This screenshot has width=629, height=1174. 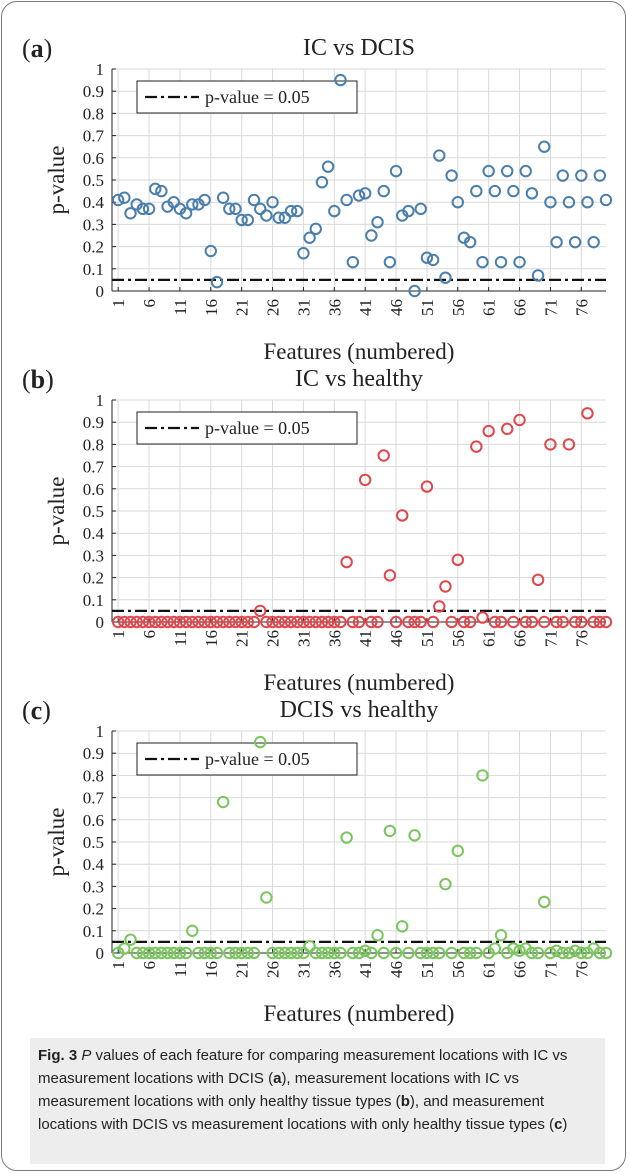 I want to click on y-tick-label: 0.8, so click(x=93, y=775).